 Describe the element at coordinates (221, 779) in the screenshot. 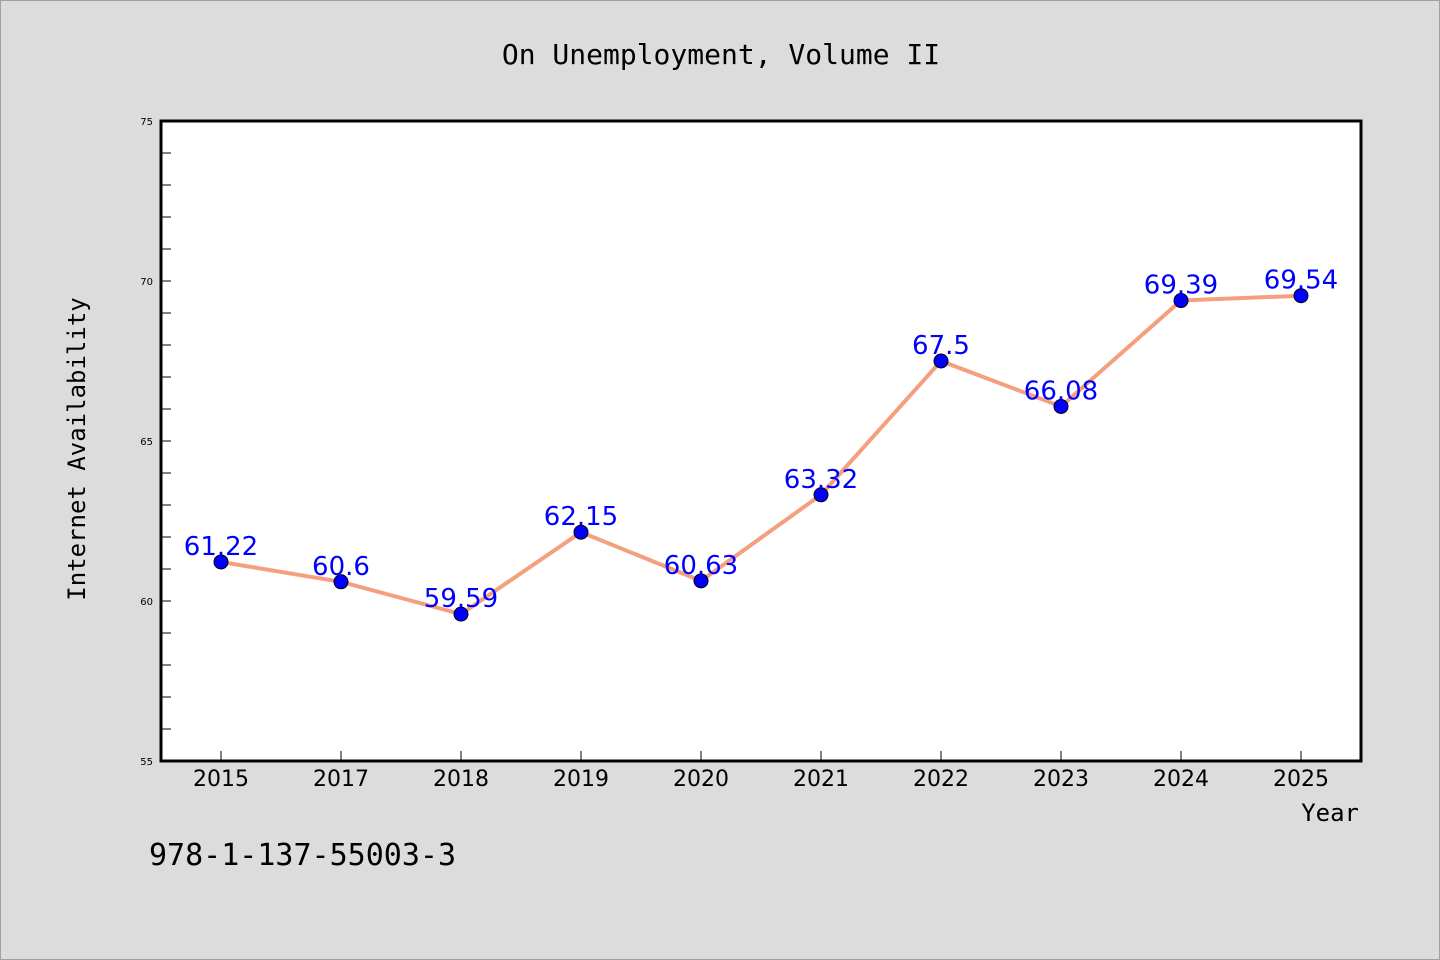

I see `x-tick-label: 2015` at that location.